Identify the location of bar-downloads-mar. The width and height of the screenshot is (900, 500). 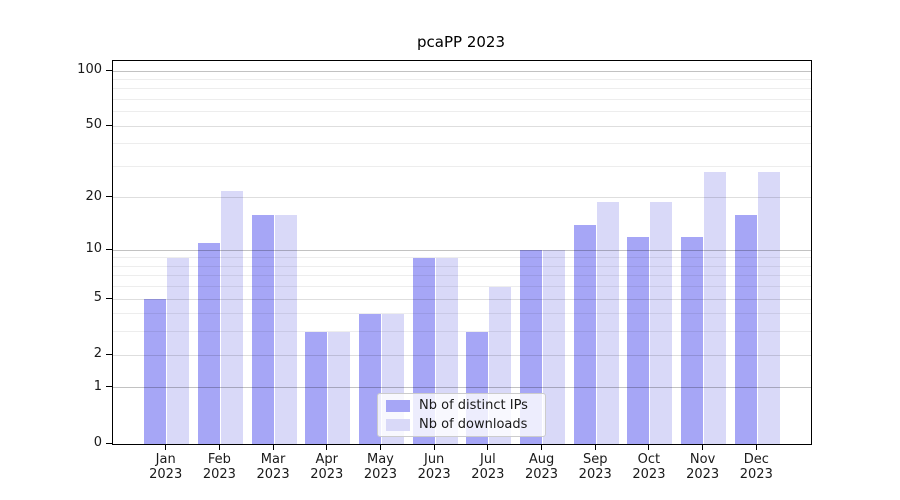
(285, 329).